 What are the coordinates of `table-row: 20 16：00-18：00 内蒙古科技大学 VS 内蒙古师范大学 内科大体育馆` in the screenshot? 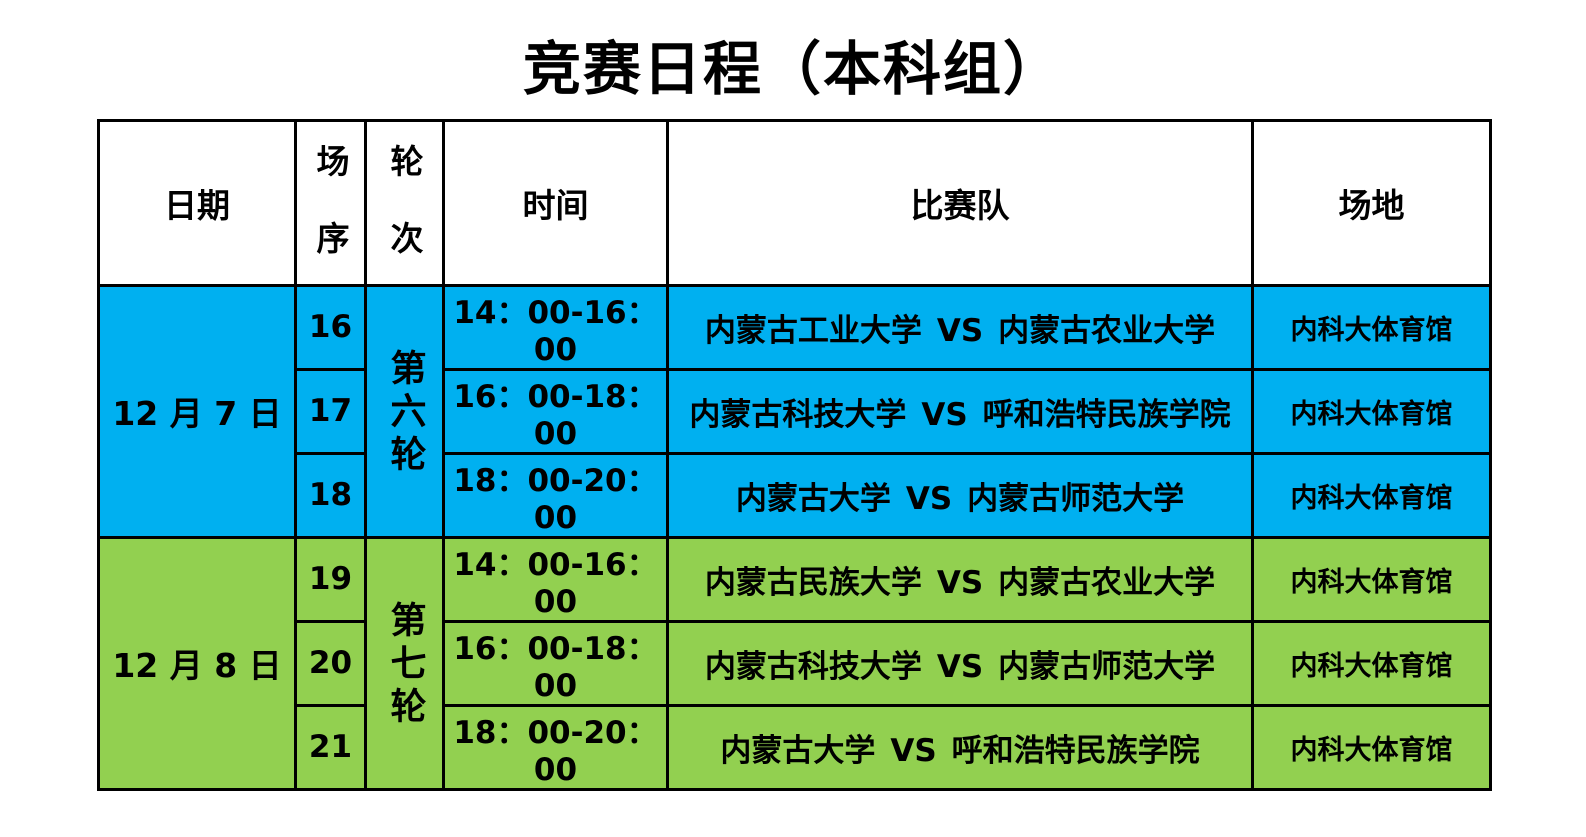 It's located at (795, 663).